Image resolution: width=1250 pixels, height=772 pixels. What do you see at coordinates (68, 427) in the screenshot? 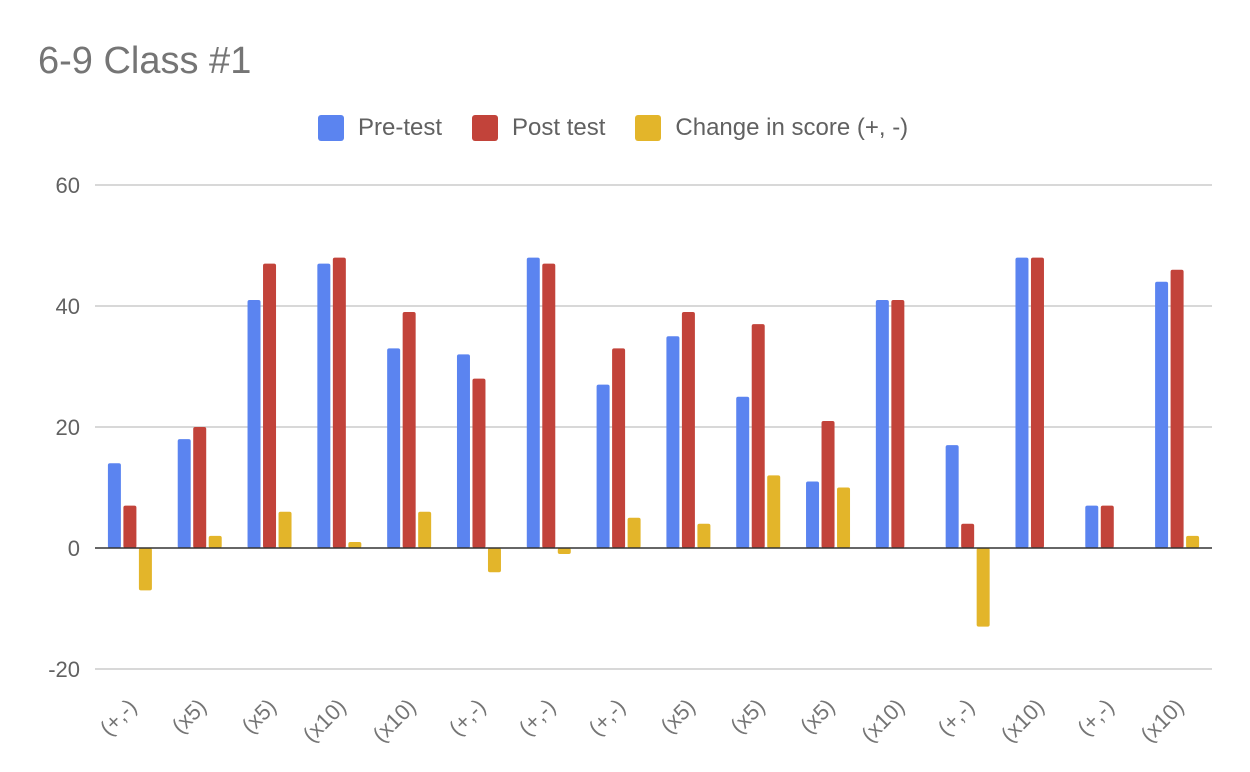
I see `y-tick-label: 20` at bounding box center [68, 427].